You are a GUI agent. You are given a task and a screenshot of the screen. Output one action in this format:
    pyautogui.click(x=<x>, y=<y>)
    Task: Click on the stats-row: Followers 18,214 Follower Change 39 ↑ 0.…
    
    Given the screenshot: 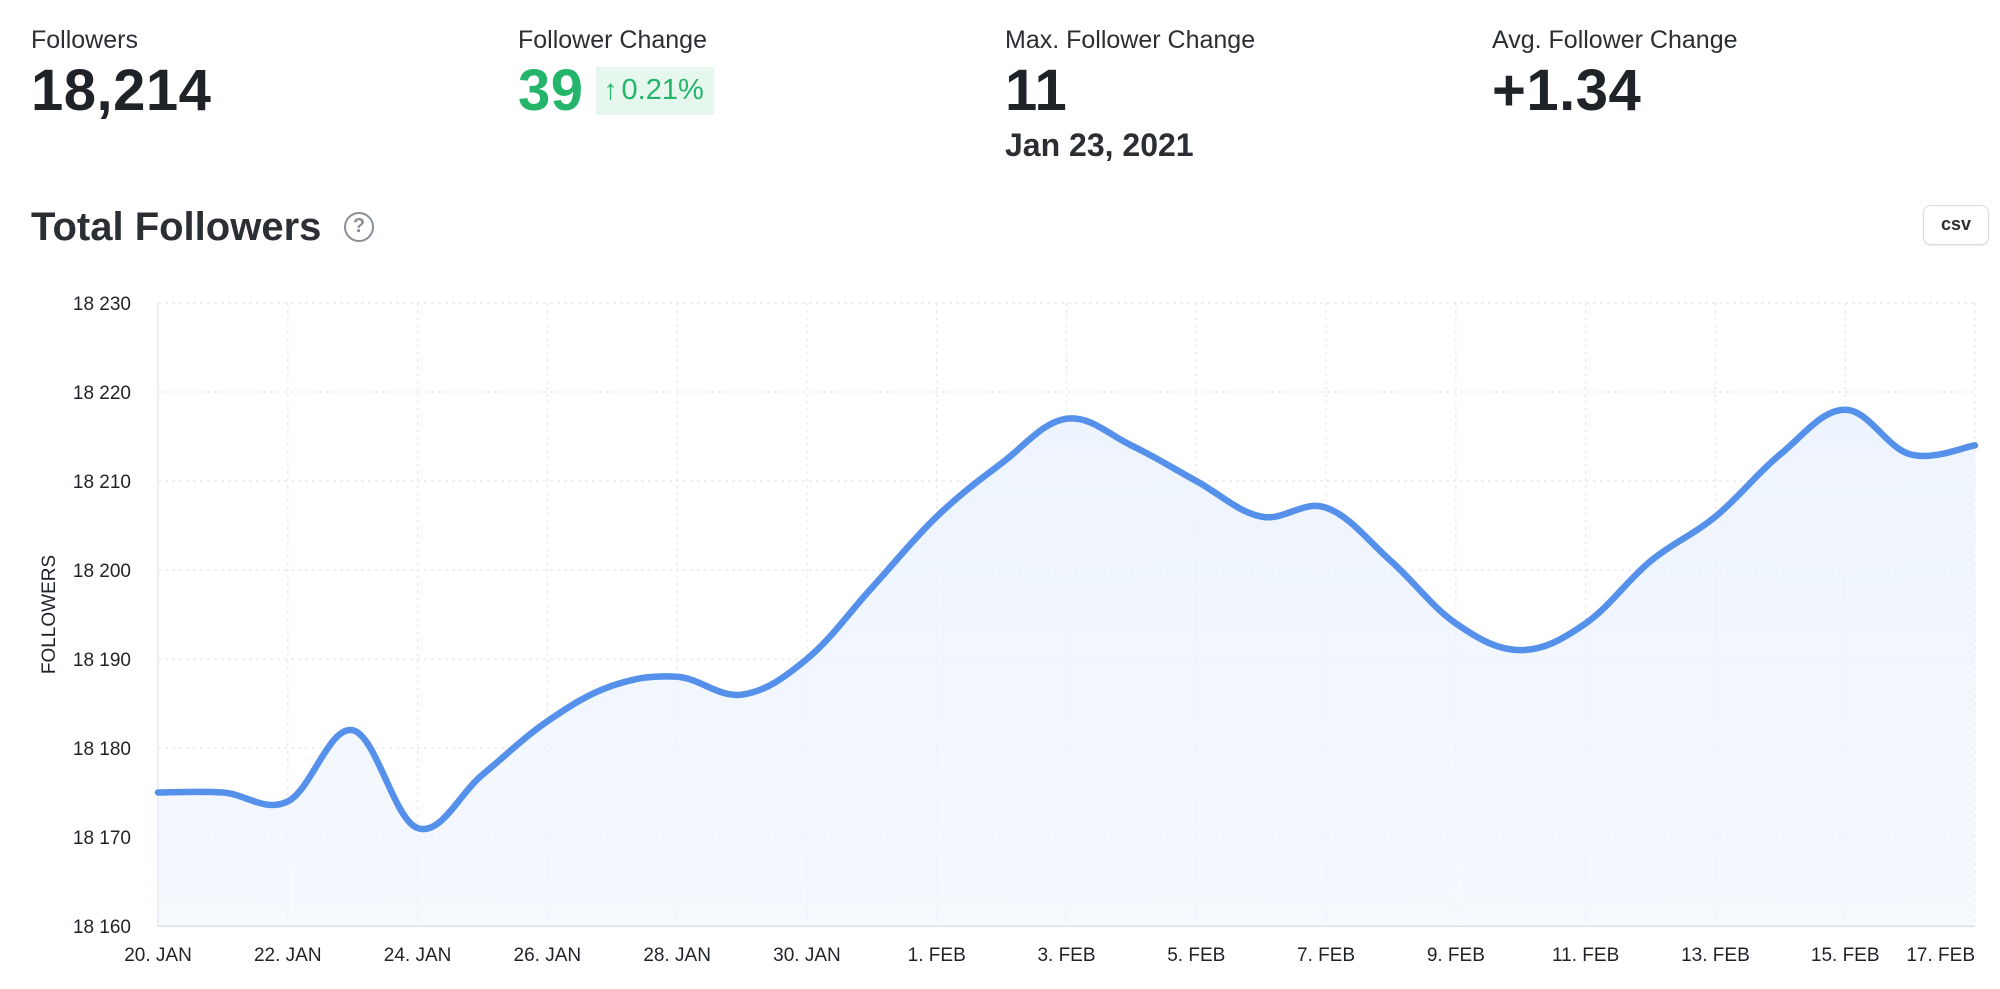 What is the action you would take?
    pyautogui.click(x=1001, y=94)
    